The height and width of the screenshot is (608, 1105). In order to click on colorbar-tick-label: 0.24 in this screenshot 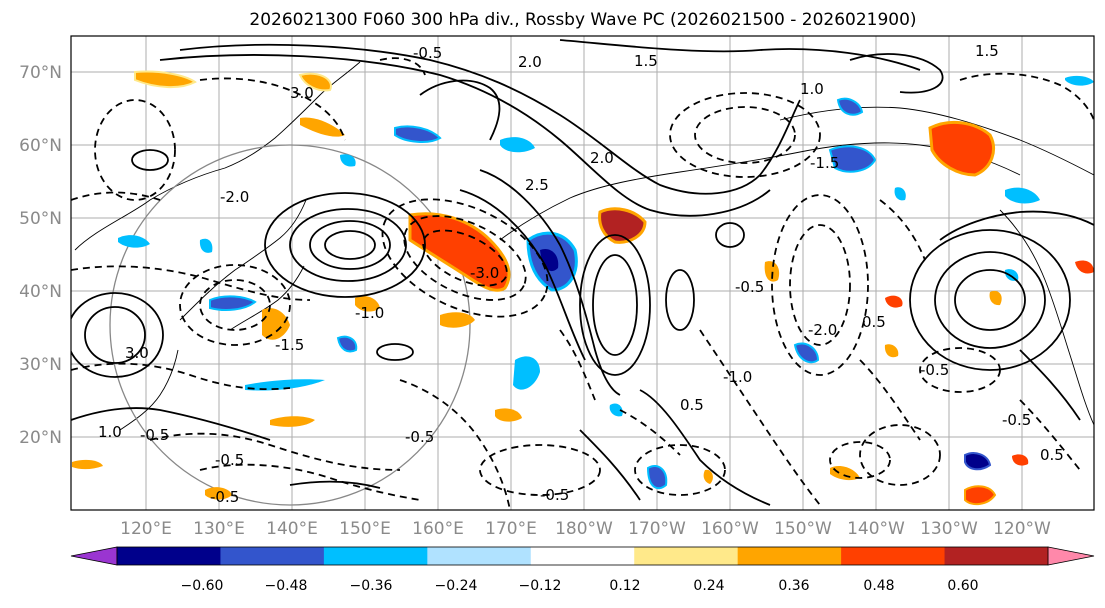, I will do `click(708, 586)`.